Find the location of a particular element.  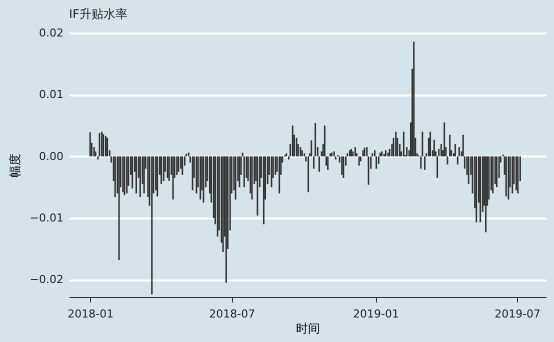

x-tick-label: 2018-07 is located at coordinates (232, 314).